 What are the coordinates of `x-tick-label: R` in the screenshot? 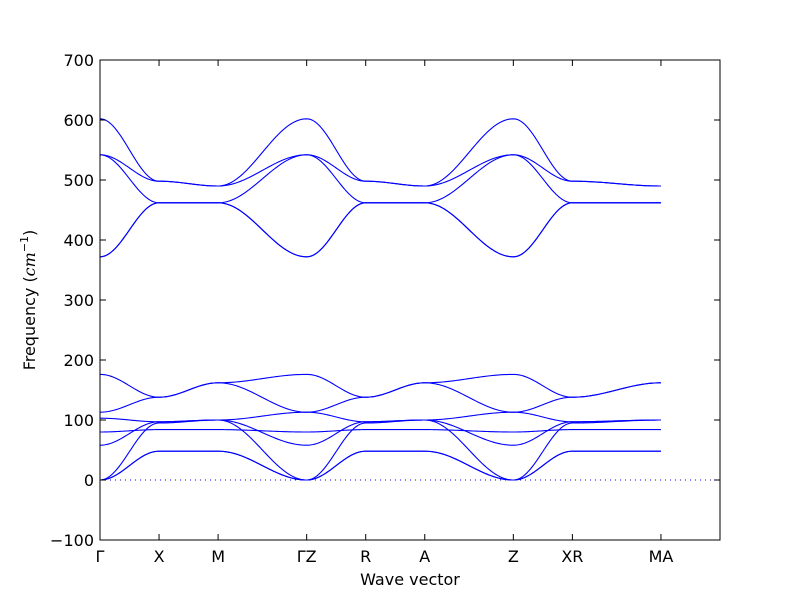 It's located at (365, 556).